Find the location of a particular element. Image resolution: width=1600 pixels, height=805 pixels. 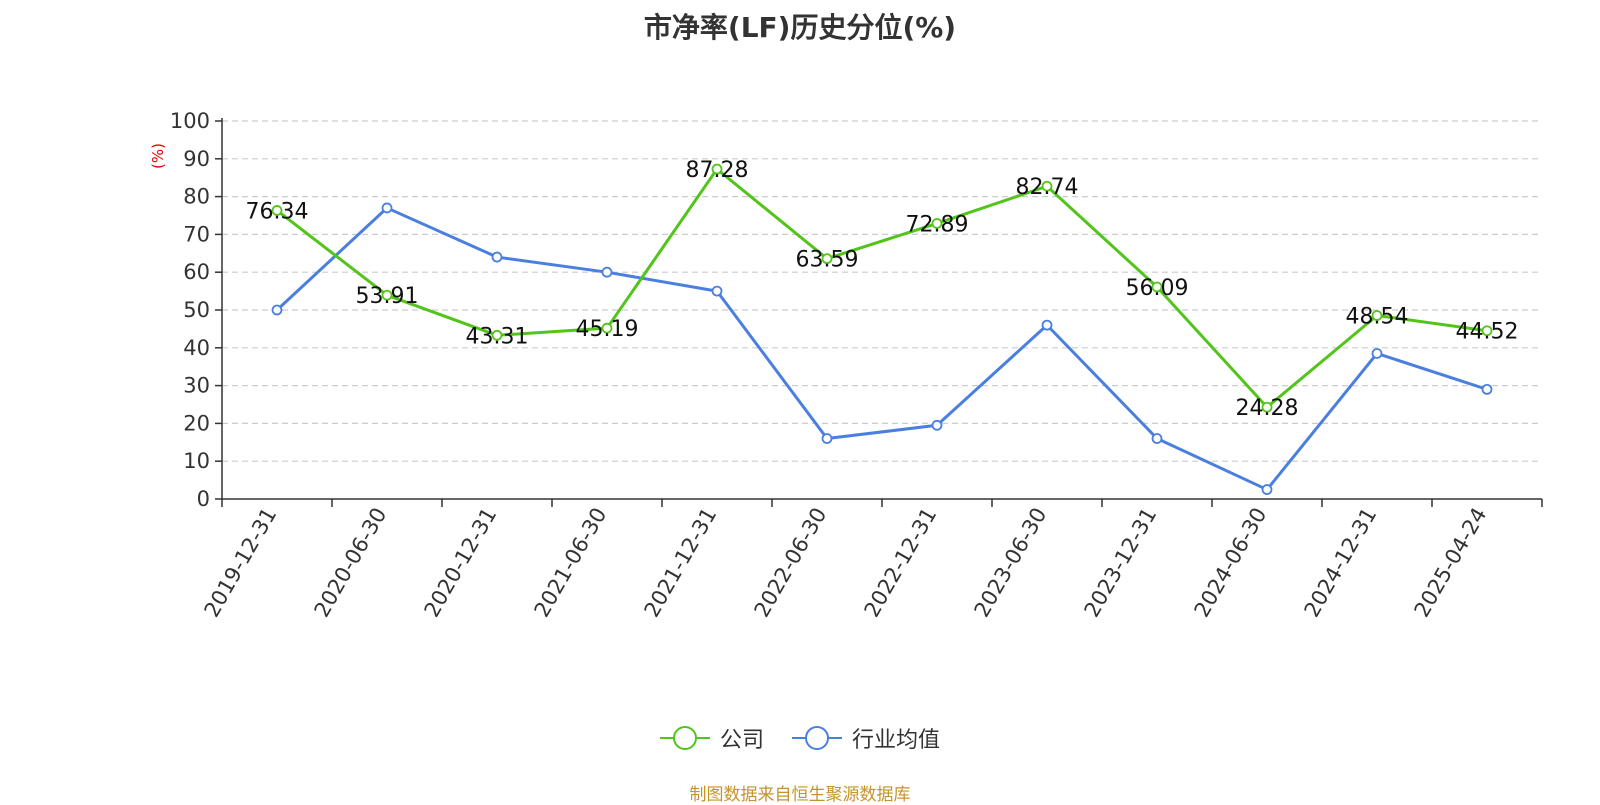

data-label-company-2020-12-31: 43.31 is located at coordinates (497, 336).